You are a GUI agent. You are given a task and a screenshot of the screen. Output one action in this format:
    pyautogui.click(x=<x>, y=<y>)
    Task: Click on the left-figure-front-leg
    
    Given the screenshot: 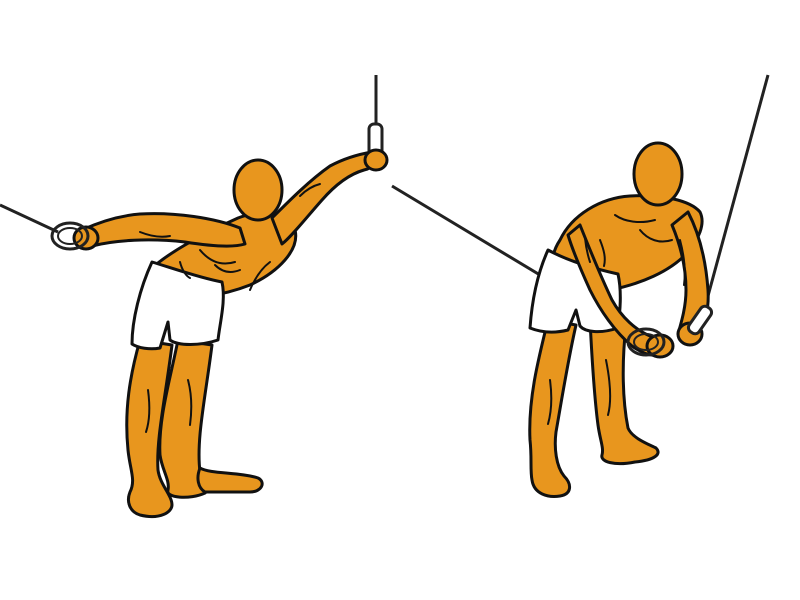 What is the action you would take?
    pyautogui.click(x=149, y=428)
    